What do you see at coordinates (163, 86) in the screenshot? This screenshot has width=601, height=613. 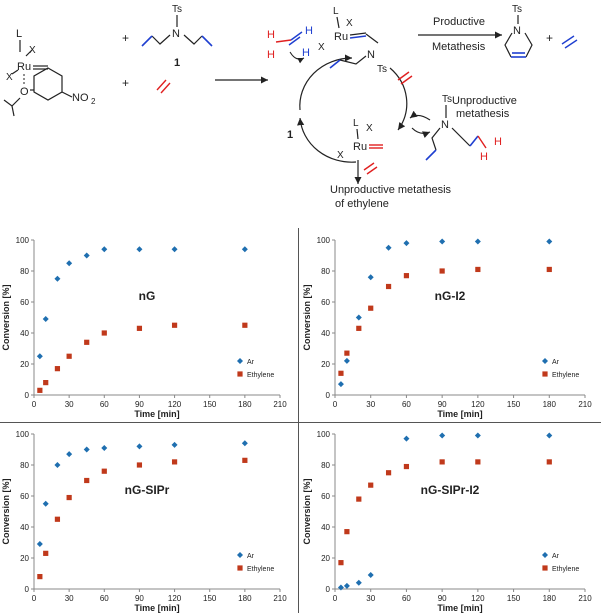 I see `ethylene-structure` at bounding box center [163, 86].